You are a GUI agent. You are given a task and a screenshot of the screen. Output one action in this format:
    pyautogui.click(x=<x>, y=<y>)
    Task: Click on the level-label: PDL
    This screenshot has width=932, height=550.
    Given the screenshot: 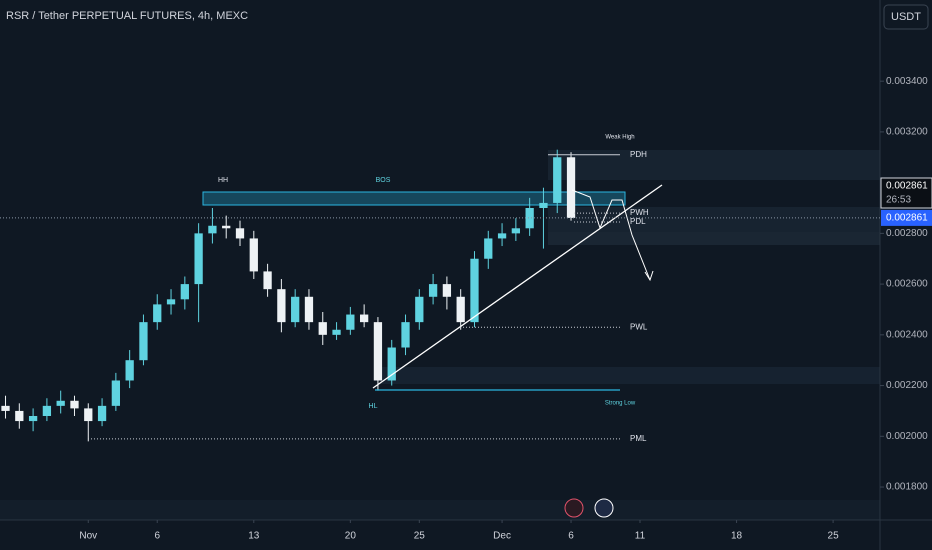 What is the action you would take?
    pyautogui.click(x=638, y=221)
    